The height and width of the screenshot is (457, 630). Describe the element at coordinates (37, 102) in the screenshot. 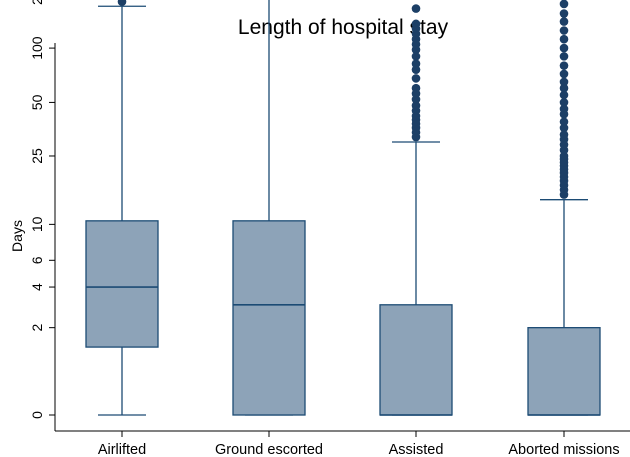

I see `y-tick-label: 50` at that location.